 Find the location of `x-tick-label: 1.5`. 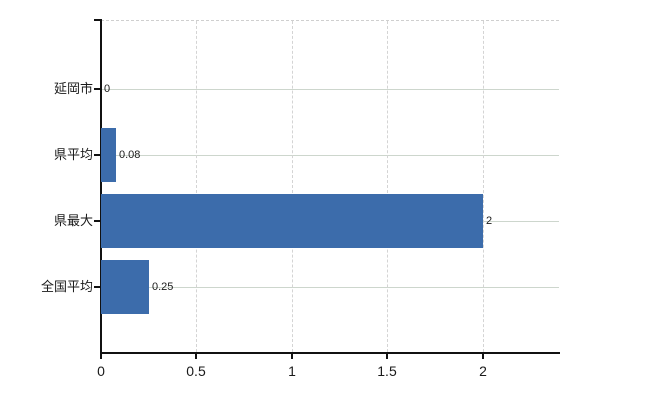

x-tick-label: 1.5 is located at coordinates (387, 371).